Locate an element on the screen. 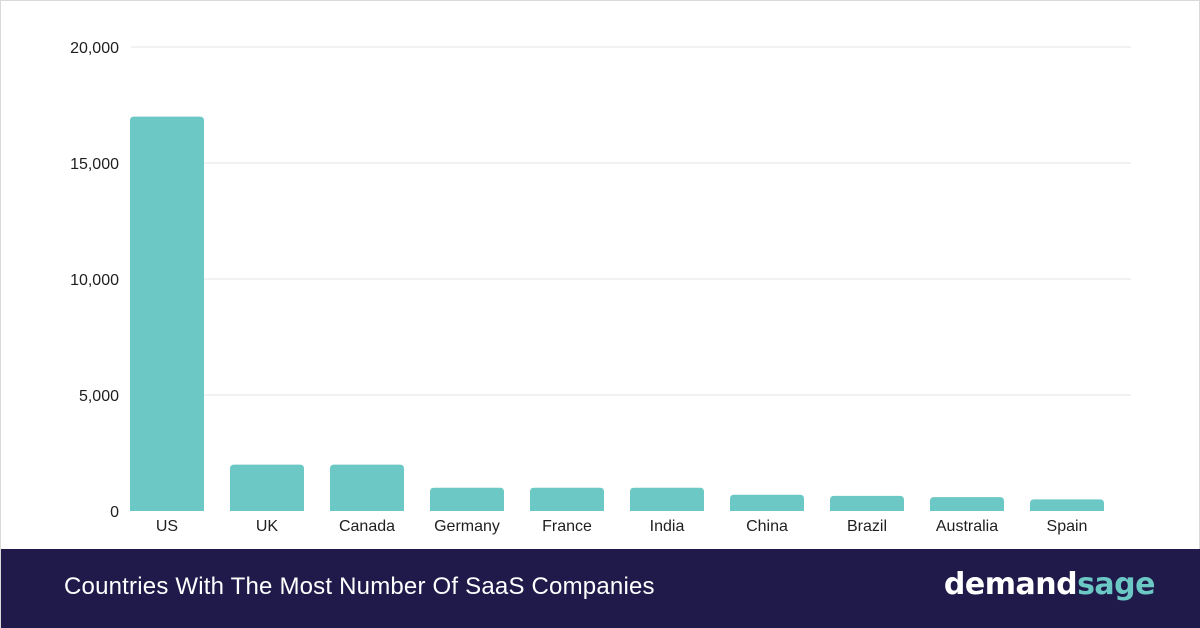 Image resolution: width=1200 pixels, height=628 pixels. bar-us is located at coordinates (167, 313).